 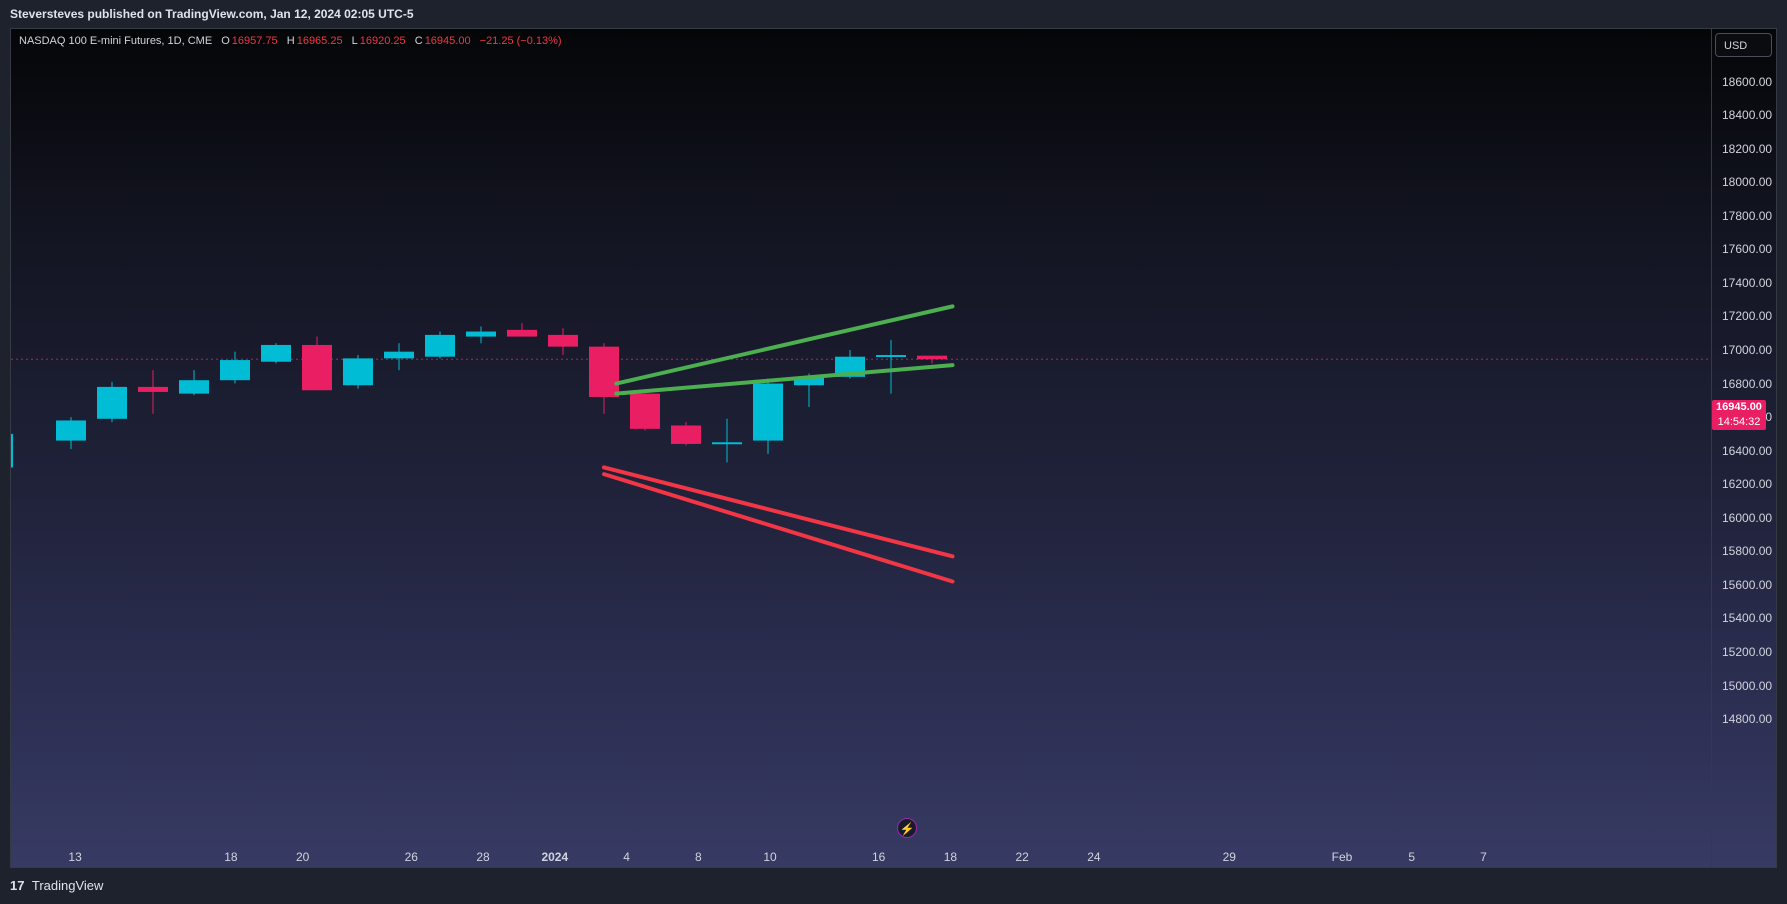 I want to click on price-tick-label: 16200.00, so click(x=1747, y=484).